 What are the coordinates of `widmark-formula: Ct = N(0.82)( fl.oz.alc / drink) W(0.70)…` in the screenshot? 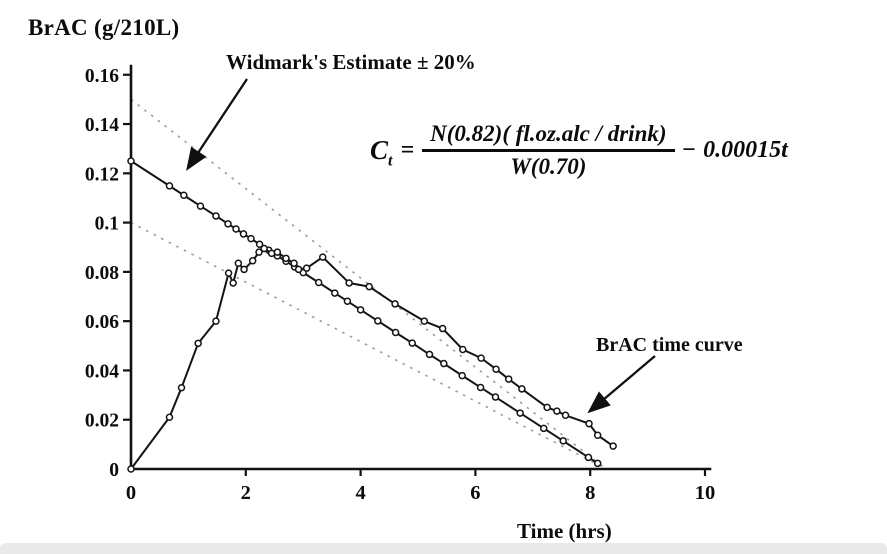 It's located at (579, 150).